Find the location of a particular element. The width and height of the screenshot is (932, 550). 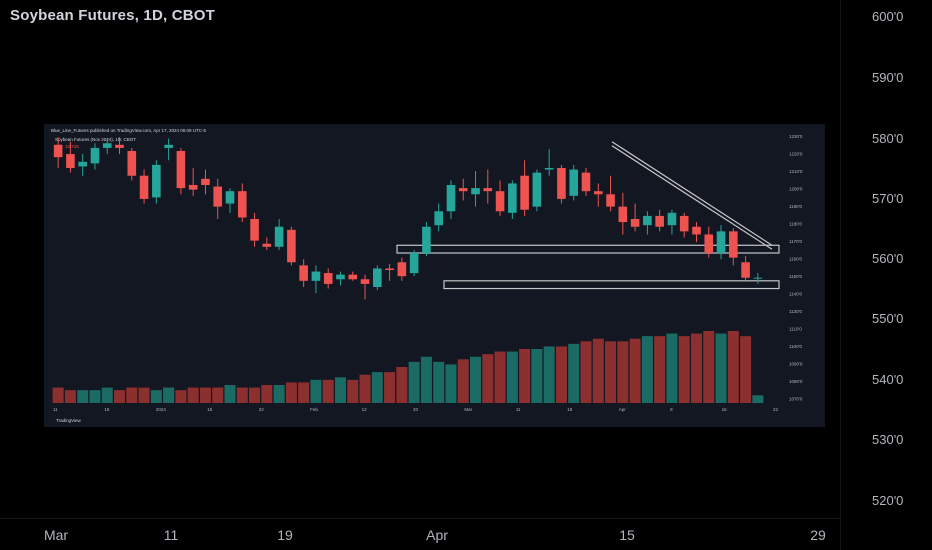

price-label: 540'0 is located at coordinates (888, 379).